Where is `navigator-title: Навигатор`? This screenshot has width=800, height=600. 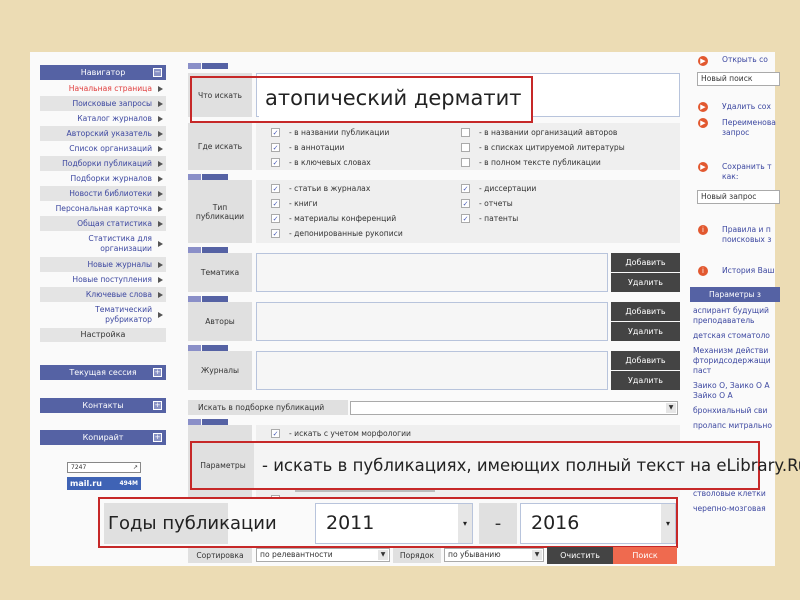 navigator-title: Навигатор is located at coordinates (103, 72).